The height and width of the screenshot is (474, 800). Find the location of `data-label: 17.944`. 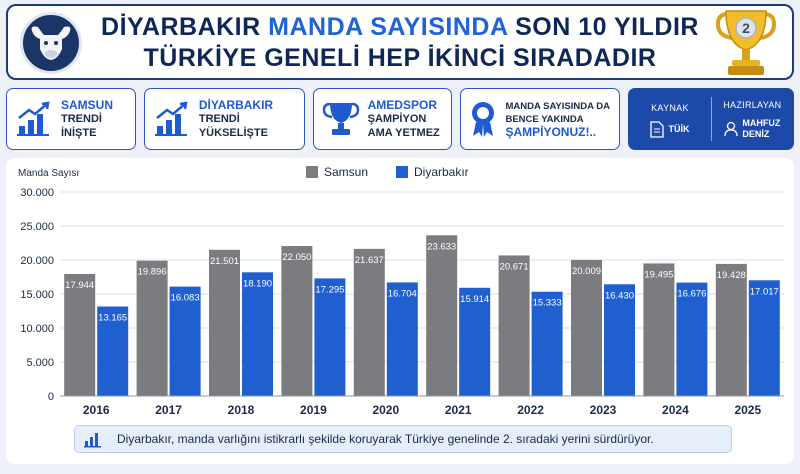

data-label: 17.944 is located at coordinates (79, 285).